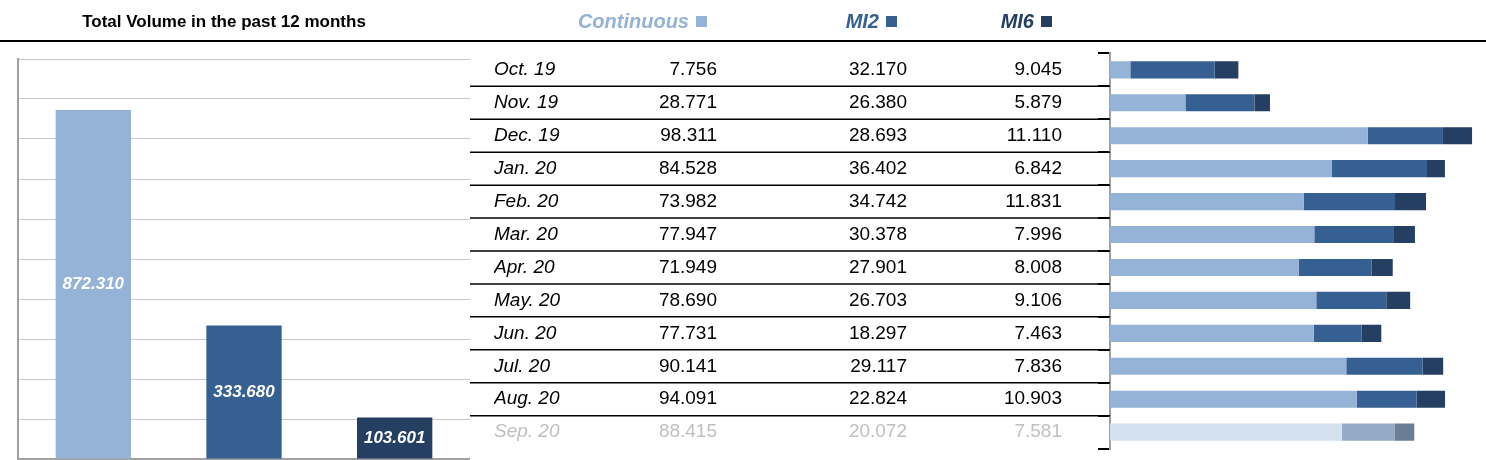 The image size is (1486, 460). I want to click on data-label: 7.756, so click(693, 69).